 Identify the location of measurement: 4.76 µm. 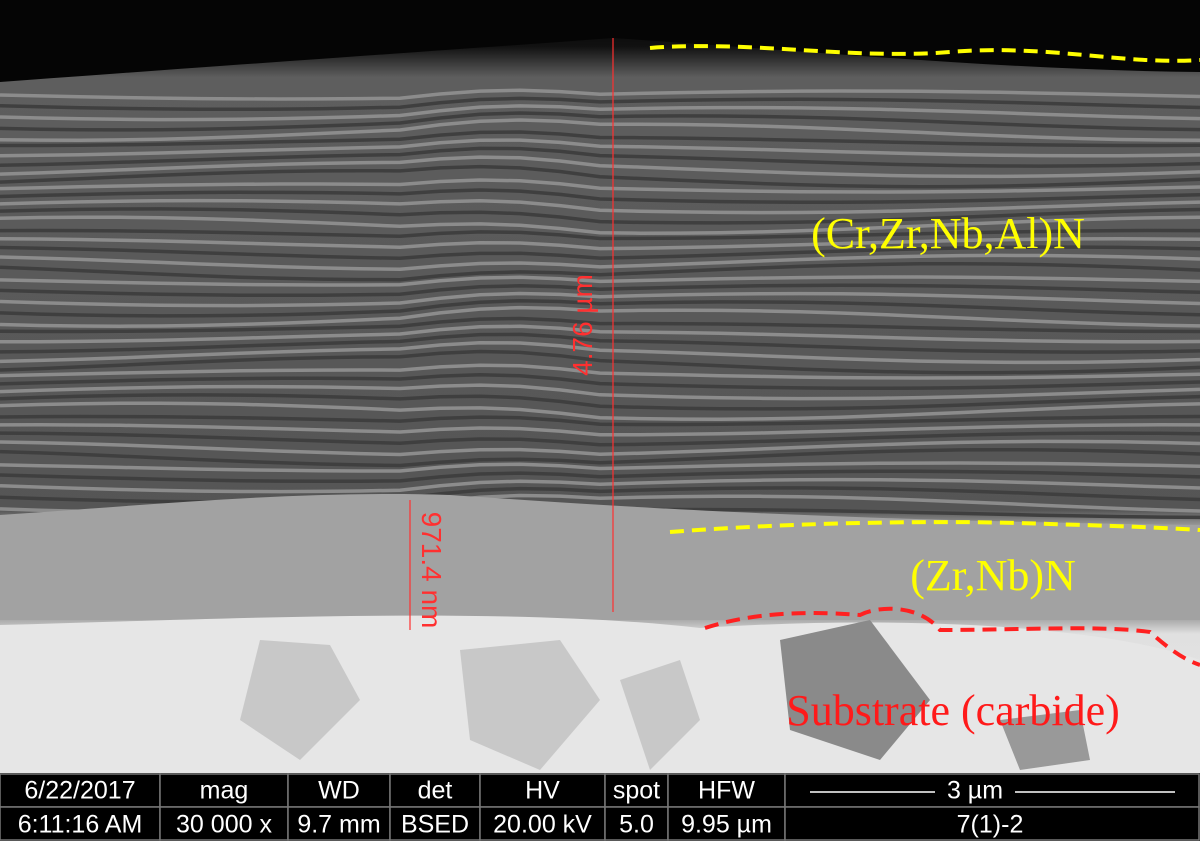
(582, 325).